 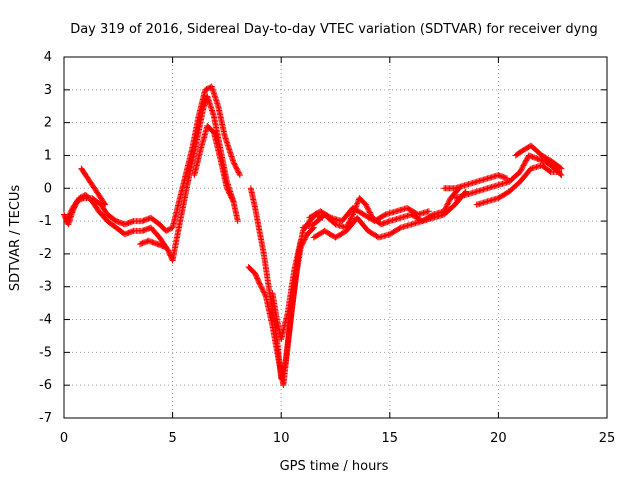 I want to click on y-axis-label: SDTVAR / TECUs, so click(x=15, y=238).